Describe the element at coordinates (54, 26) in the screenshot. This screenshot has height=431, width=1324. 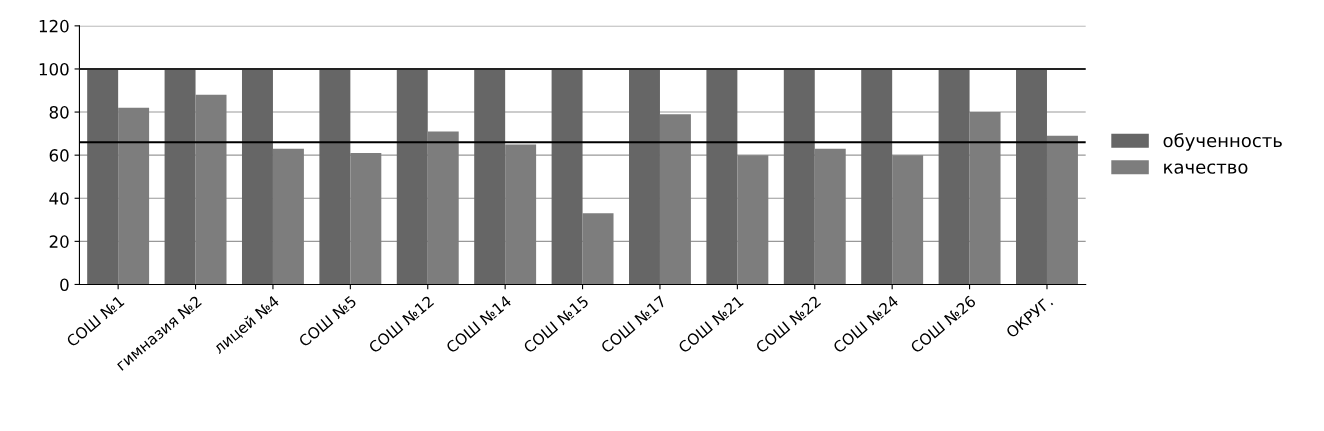
I see `y-tick-label: 120` at that location.